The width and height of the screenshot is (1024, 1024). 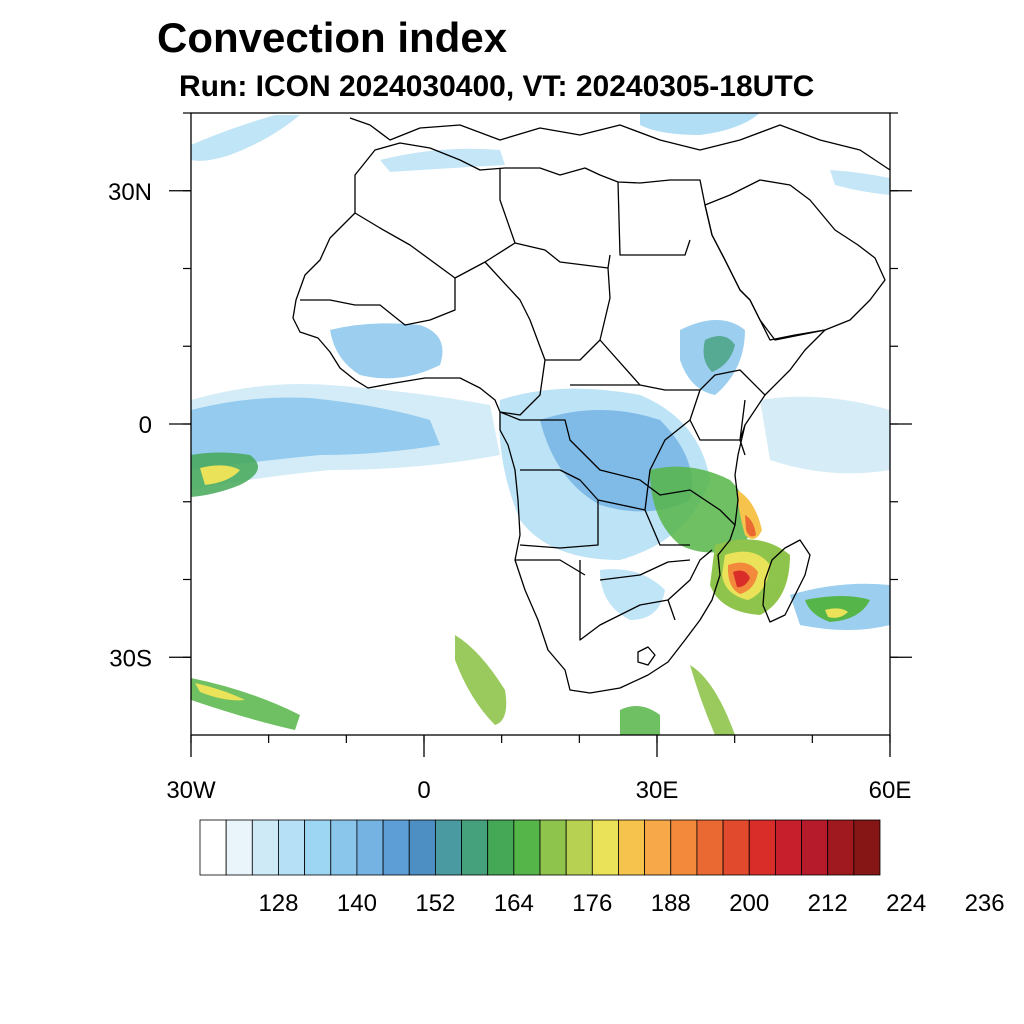 What do you see at coordinates (700, 124) in the screenshot?
I see `field-med-east` at bounding box center [700, 124].